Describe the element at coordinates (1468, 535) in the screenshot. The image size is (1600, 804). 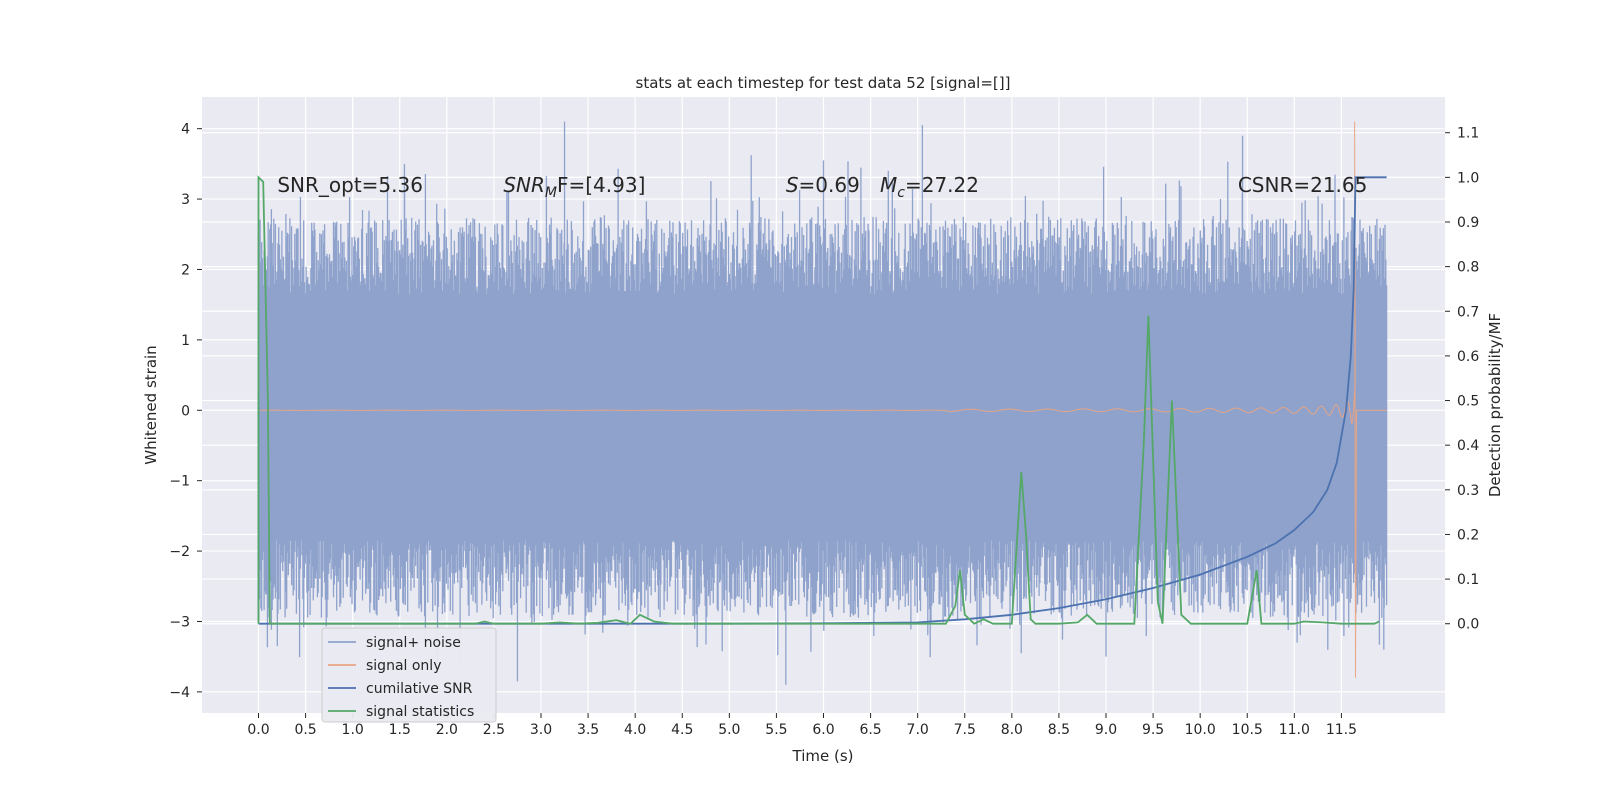
I see `y-right-tick-label: 0.2` at that location.